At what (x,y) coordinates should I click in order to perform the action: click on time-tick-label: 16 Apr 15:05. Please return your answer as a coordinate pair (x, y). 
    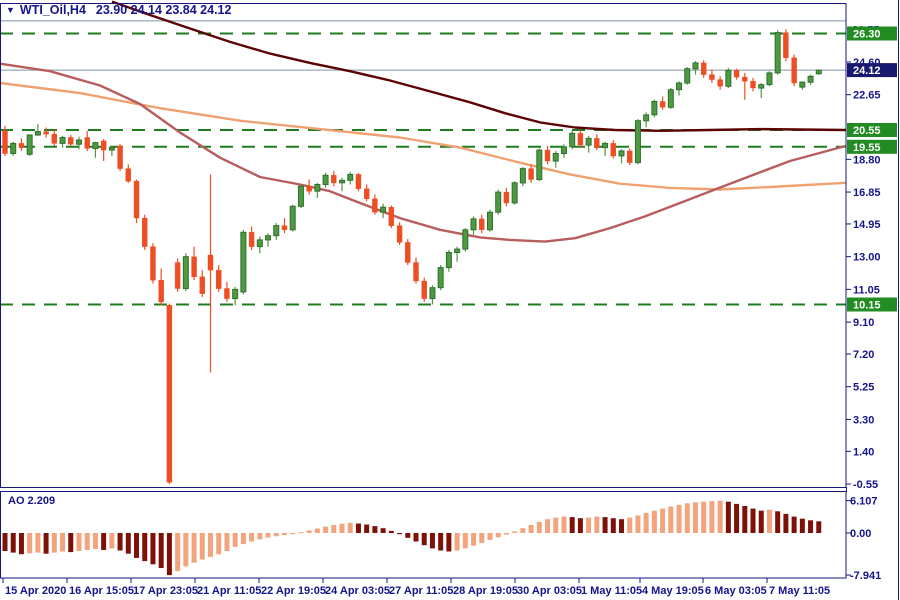
    Looking at the image, I should click on (101, 591).